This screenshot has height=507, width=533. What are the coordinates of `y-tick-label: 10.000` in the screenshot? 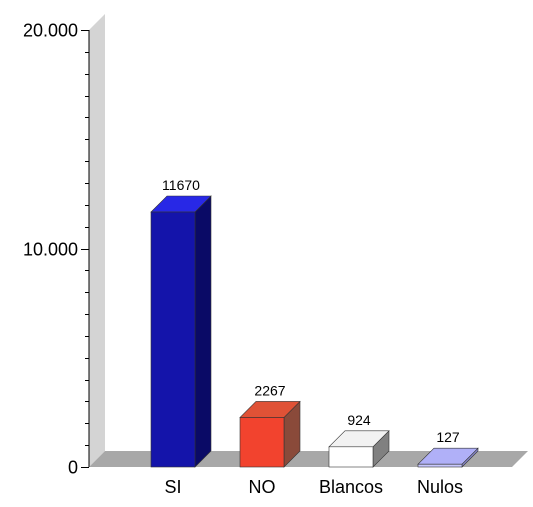 It's located at (50, 250).